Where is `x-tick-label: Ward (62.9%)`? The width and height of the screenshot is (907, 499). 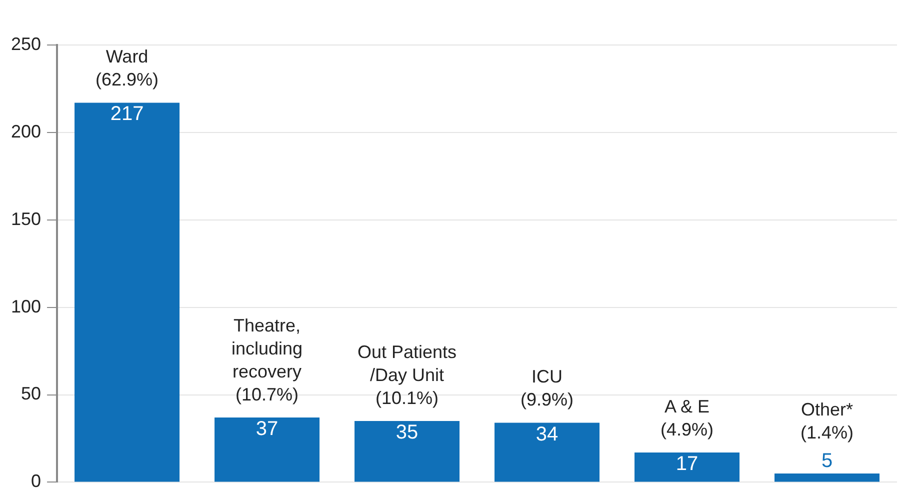 x-tick-label: Ward (62.9%) is located at coordinates (127, 68).